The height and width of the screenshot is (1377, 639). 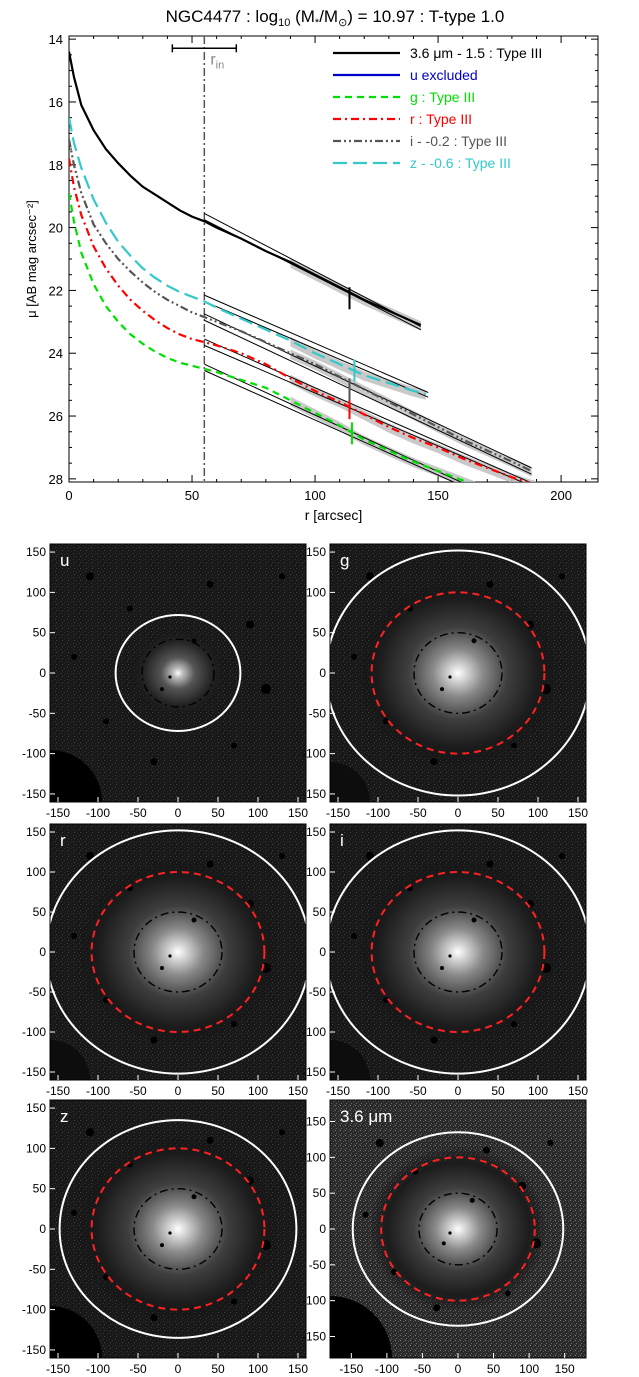 What do you see at coordinates (561, 495) in the screenshot?
I see `x-tick-label: 200` at bounding box center [561, 495].